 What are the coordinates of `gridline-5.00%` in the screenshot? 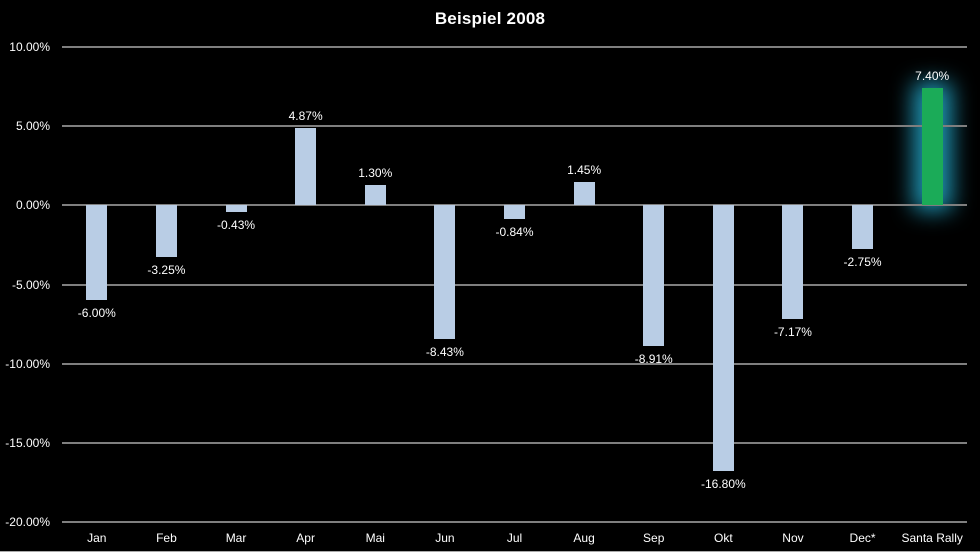 It's located at (514, 126).